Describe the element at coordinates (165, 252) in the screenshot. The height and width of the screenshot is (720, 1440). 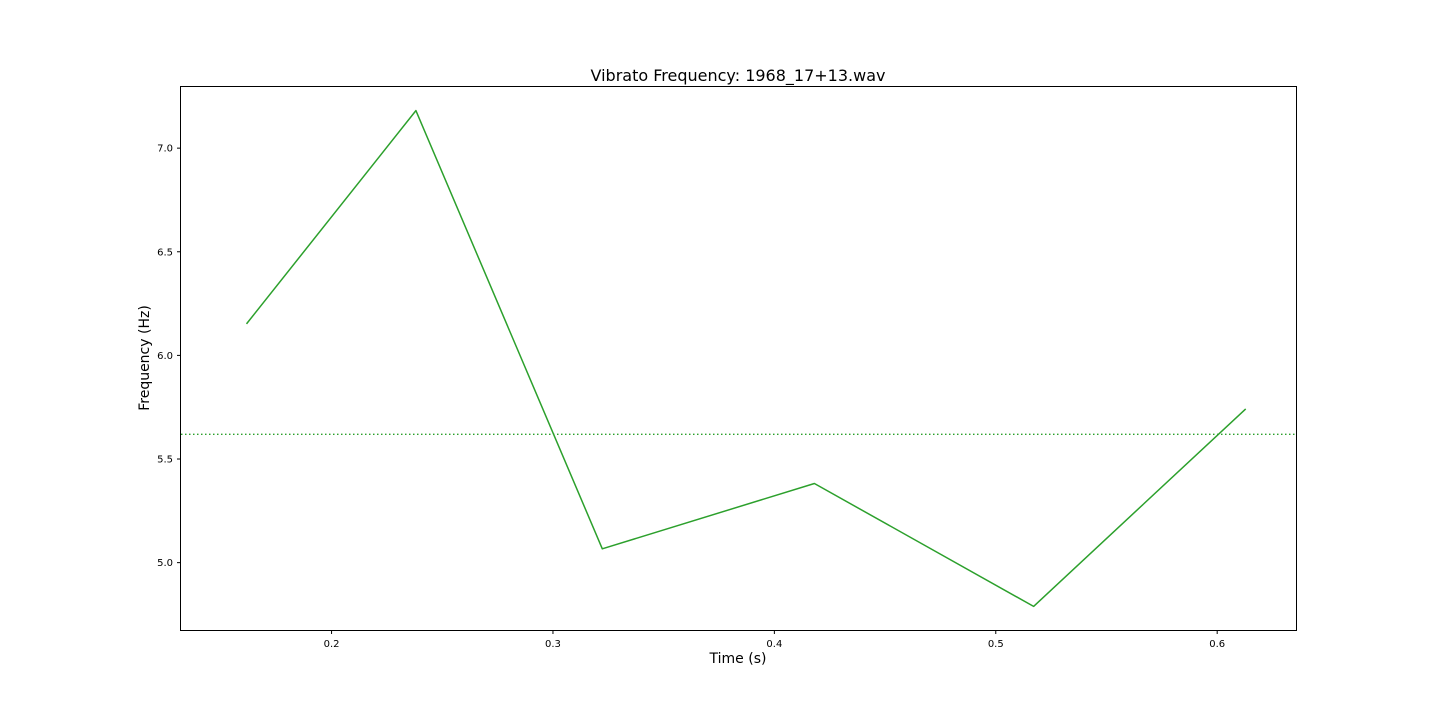
I see `y-tick-label: 6.5` at that location.